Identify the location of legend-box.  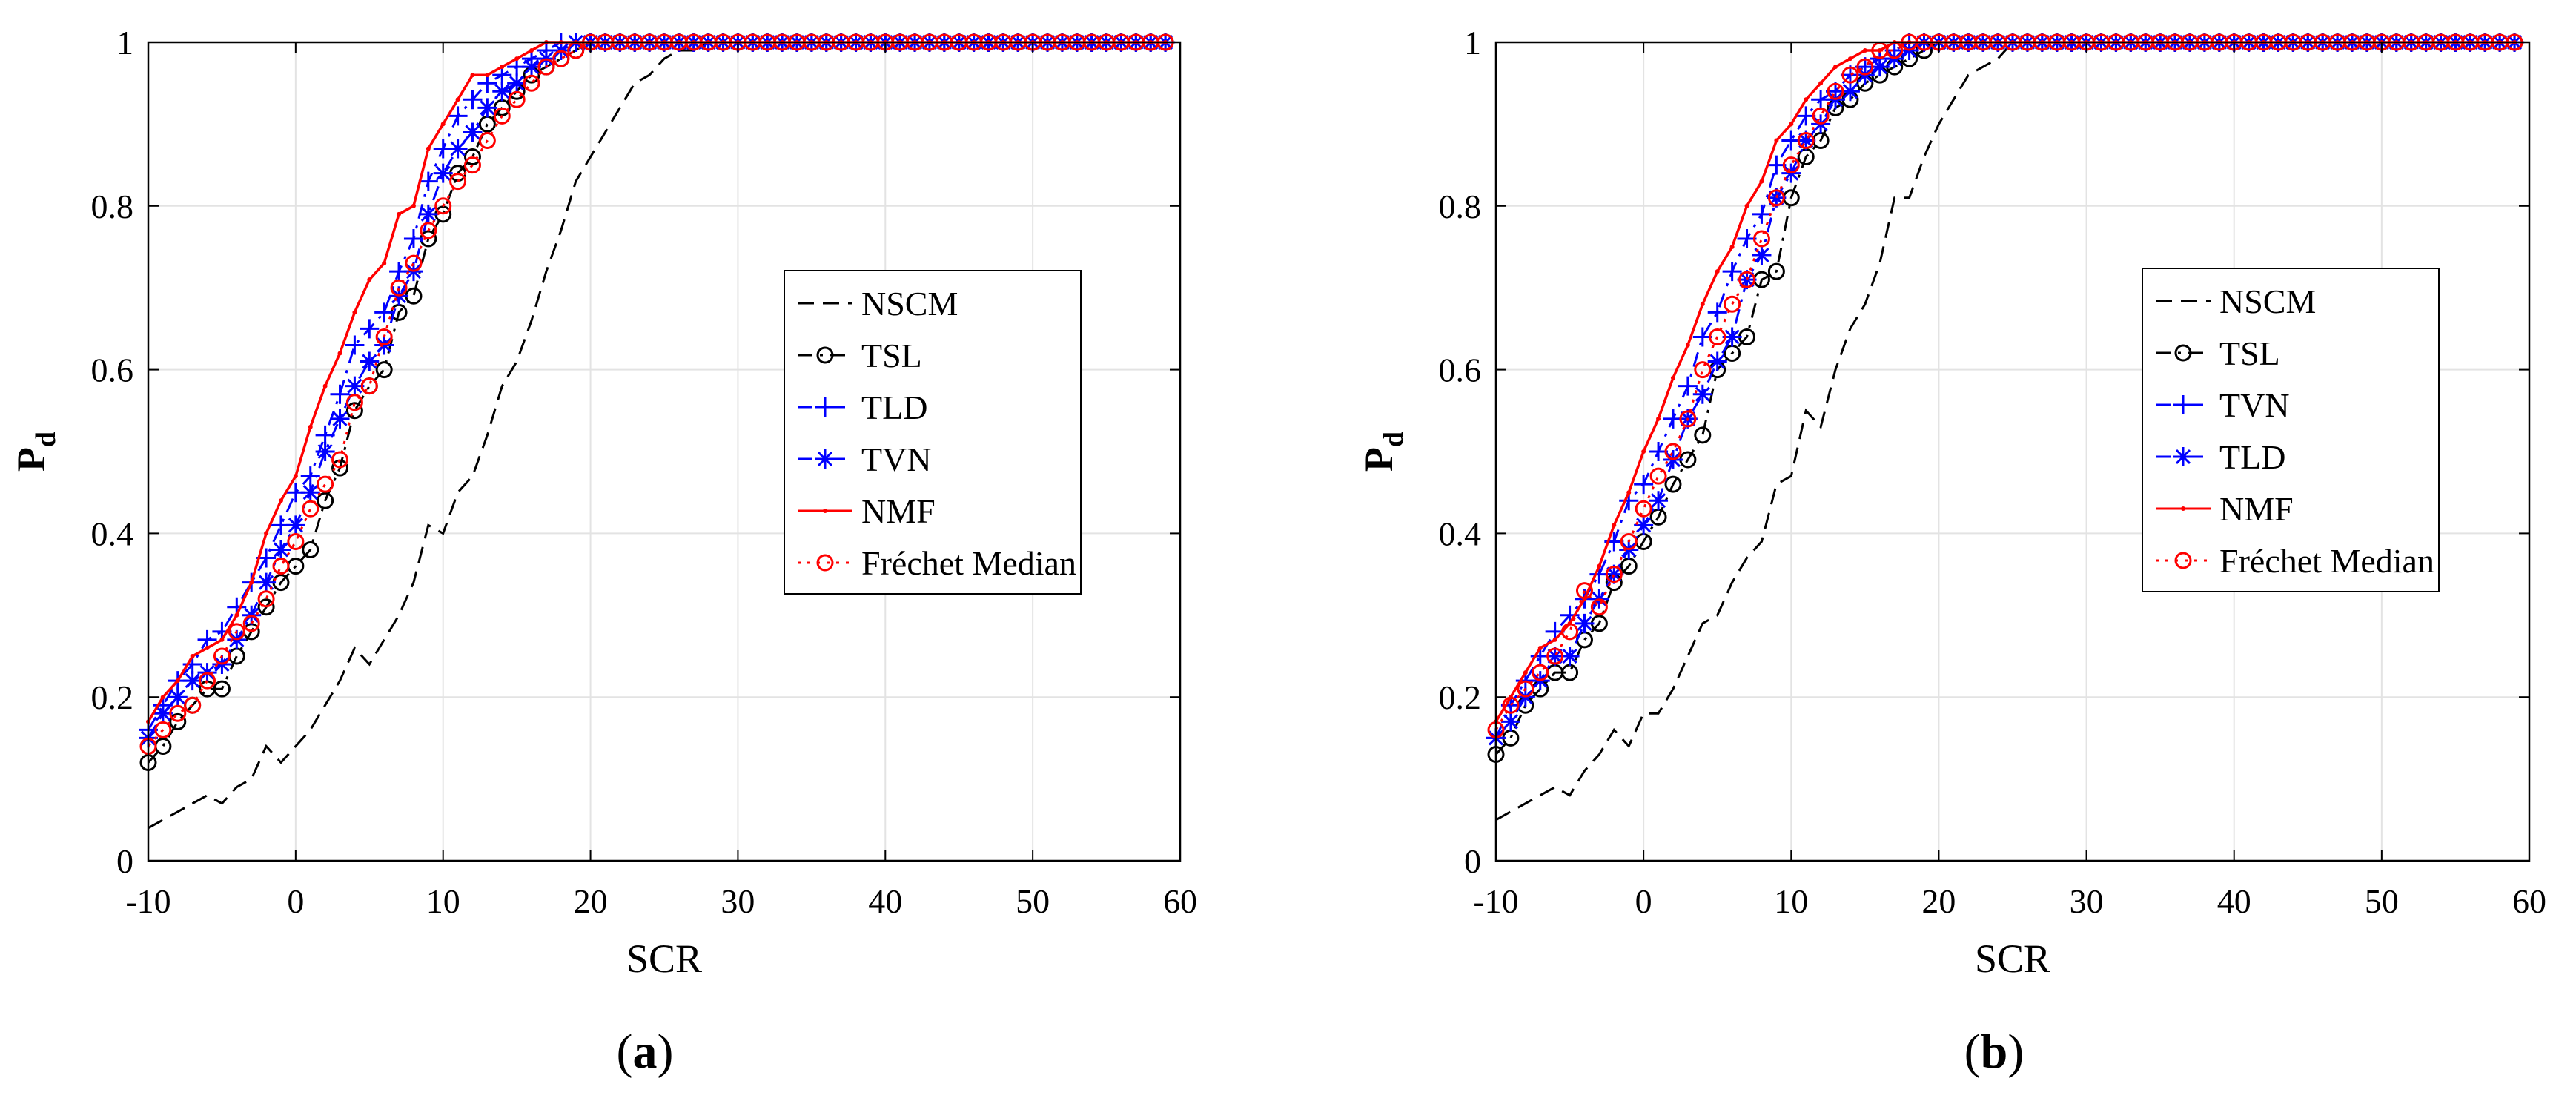
(933, 432).